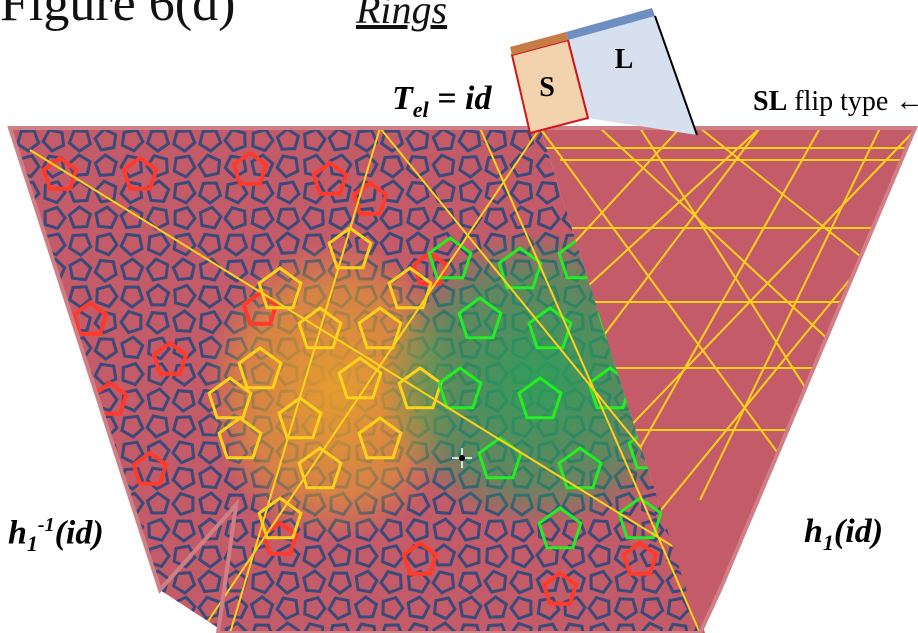 This screenshot has width=918, height=633. What do you see at coordinates (547, 87) in the screenshot?
I see `s-tile-label: S` at bounding box center [547, 87].